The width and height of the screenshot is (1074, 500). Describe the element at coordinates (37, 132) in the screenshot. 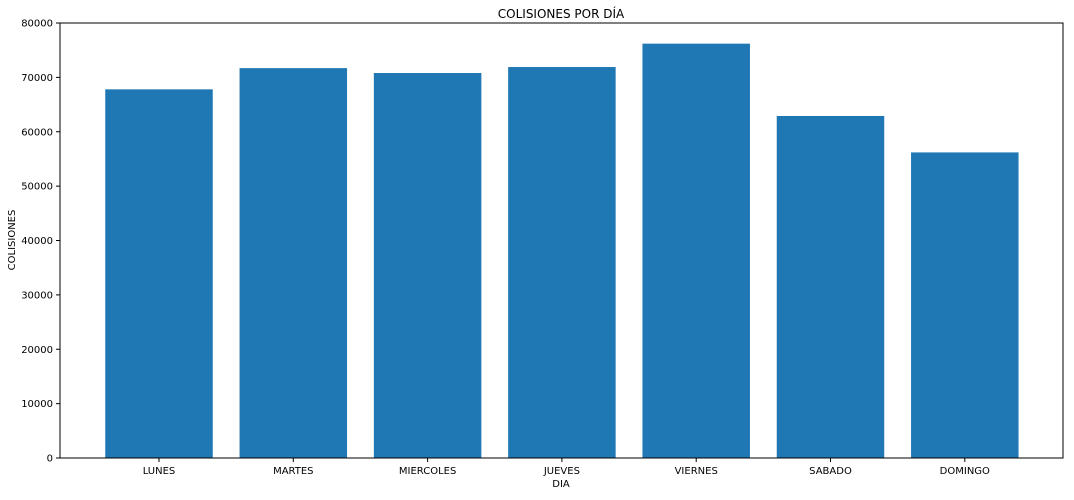

I see `y-tick-label: 60000` at that location.